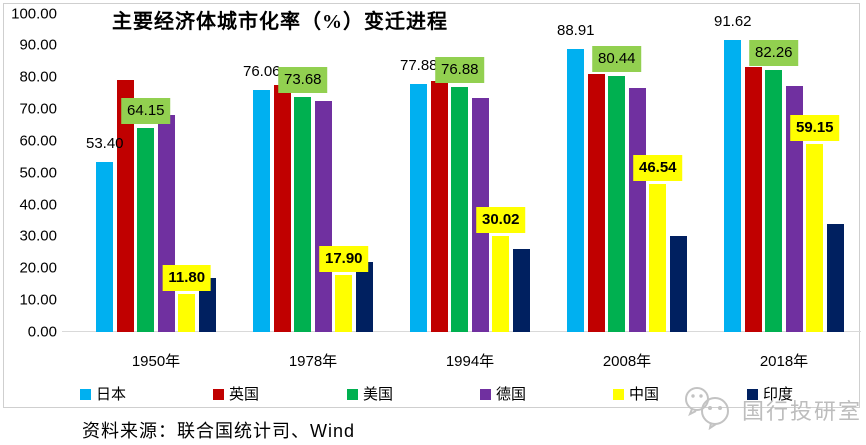  I want to click on data-label: 64.15, so click(145, 111).